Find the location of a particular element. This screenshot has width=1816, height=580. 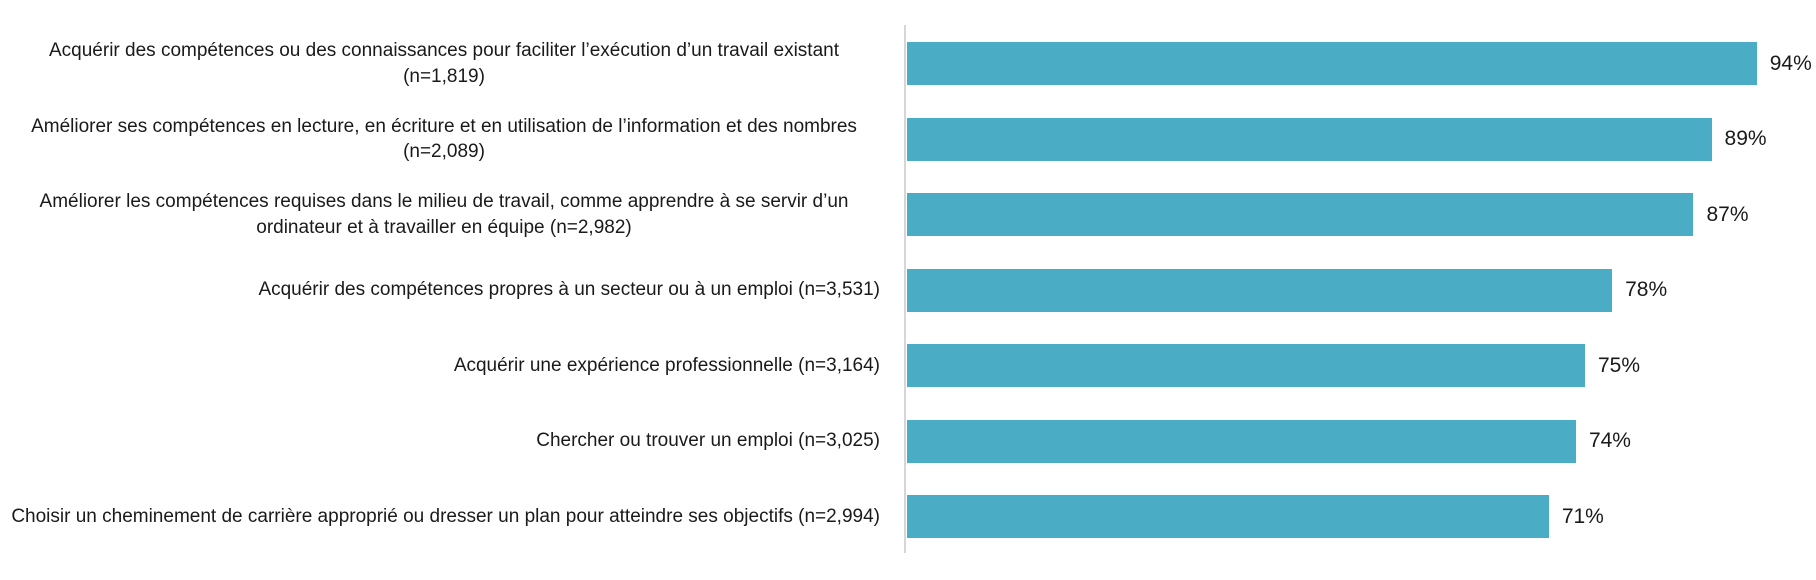

bar-track: 78% is located at coordinates (1360, 290).